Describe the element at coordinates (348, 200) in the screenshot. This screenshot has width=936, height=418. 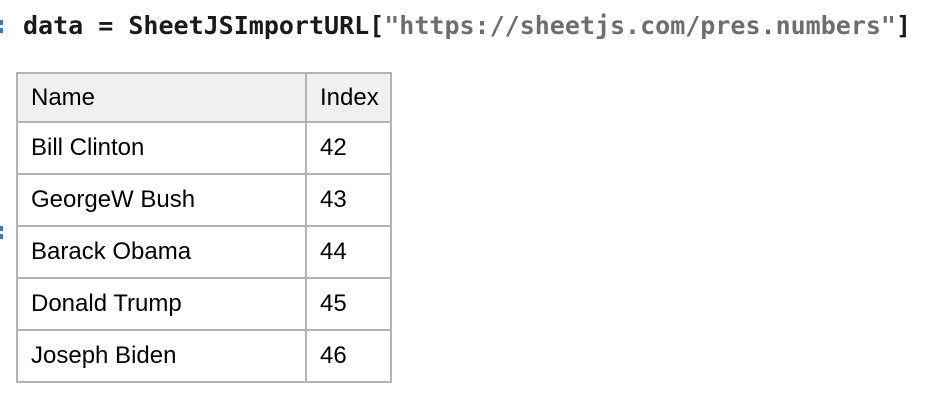
I see `cell-index: 43` at that location.